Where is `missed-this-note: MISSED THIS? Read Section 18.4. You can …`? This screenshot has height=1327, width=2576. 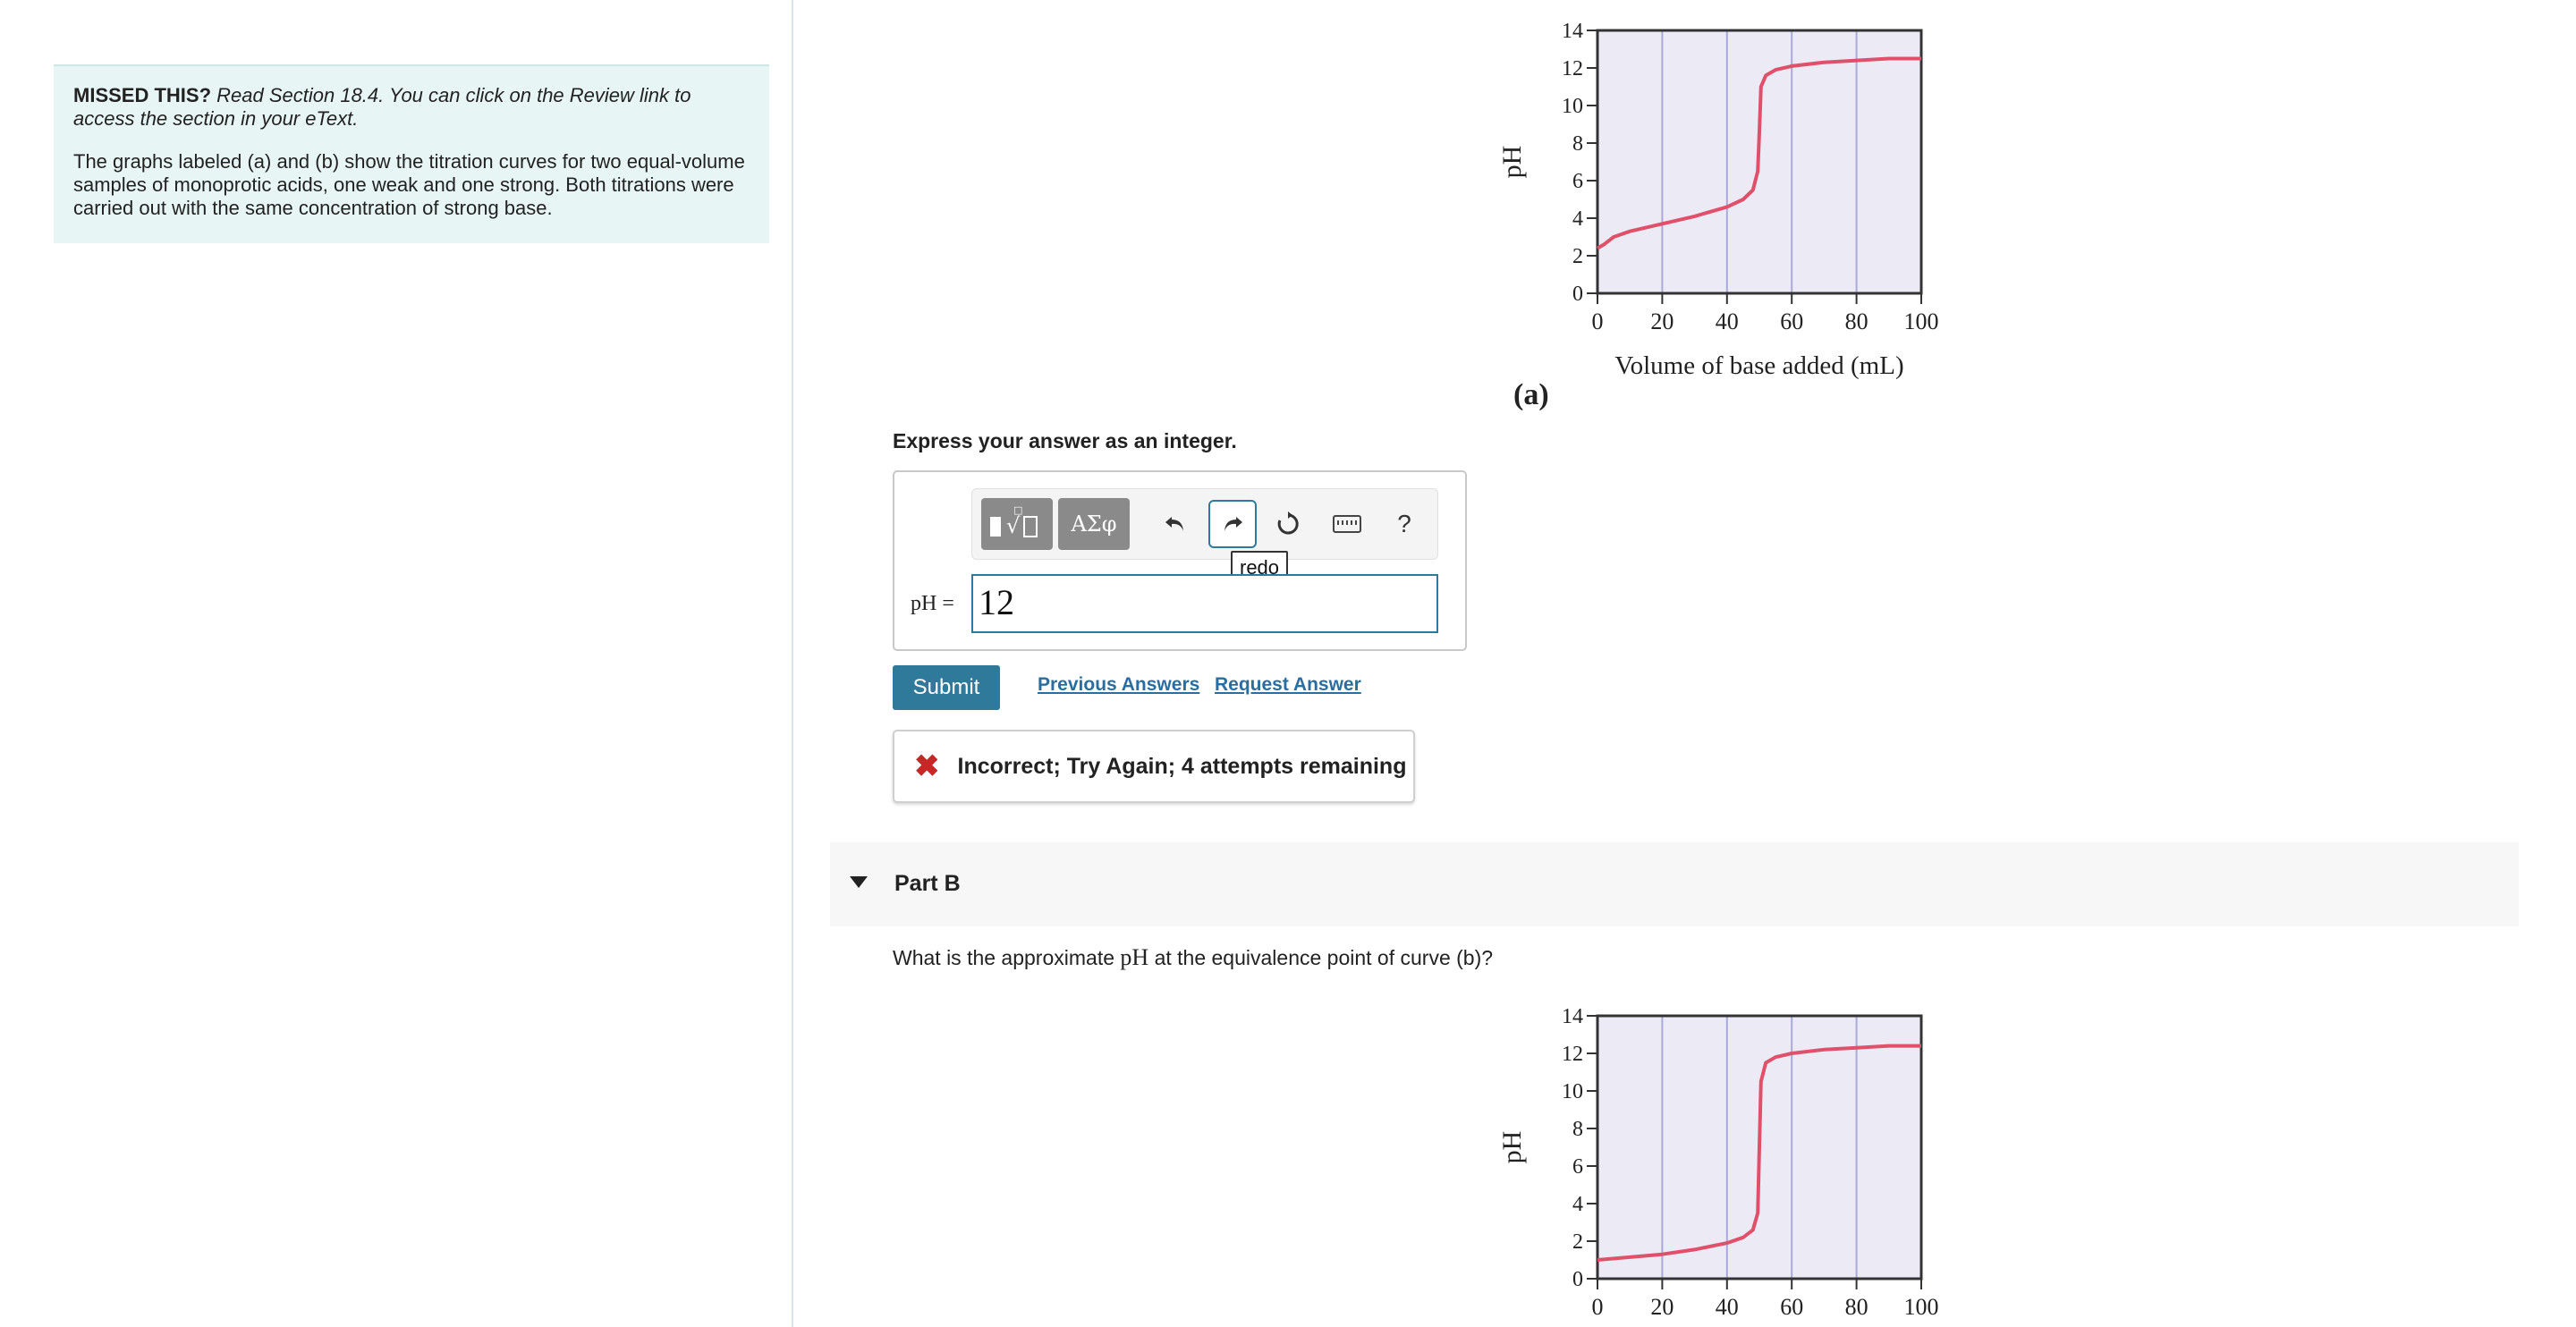 missed-this-note: MISSED THIS? Read Section 18.4. You can … is located at coordinates (411, 107).